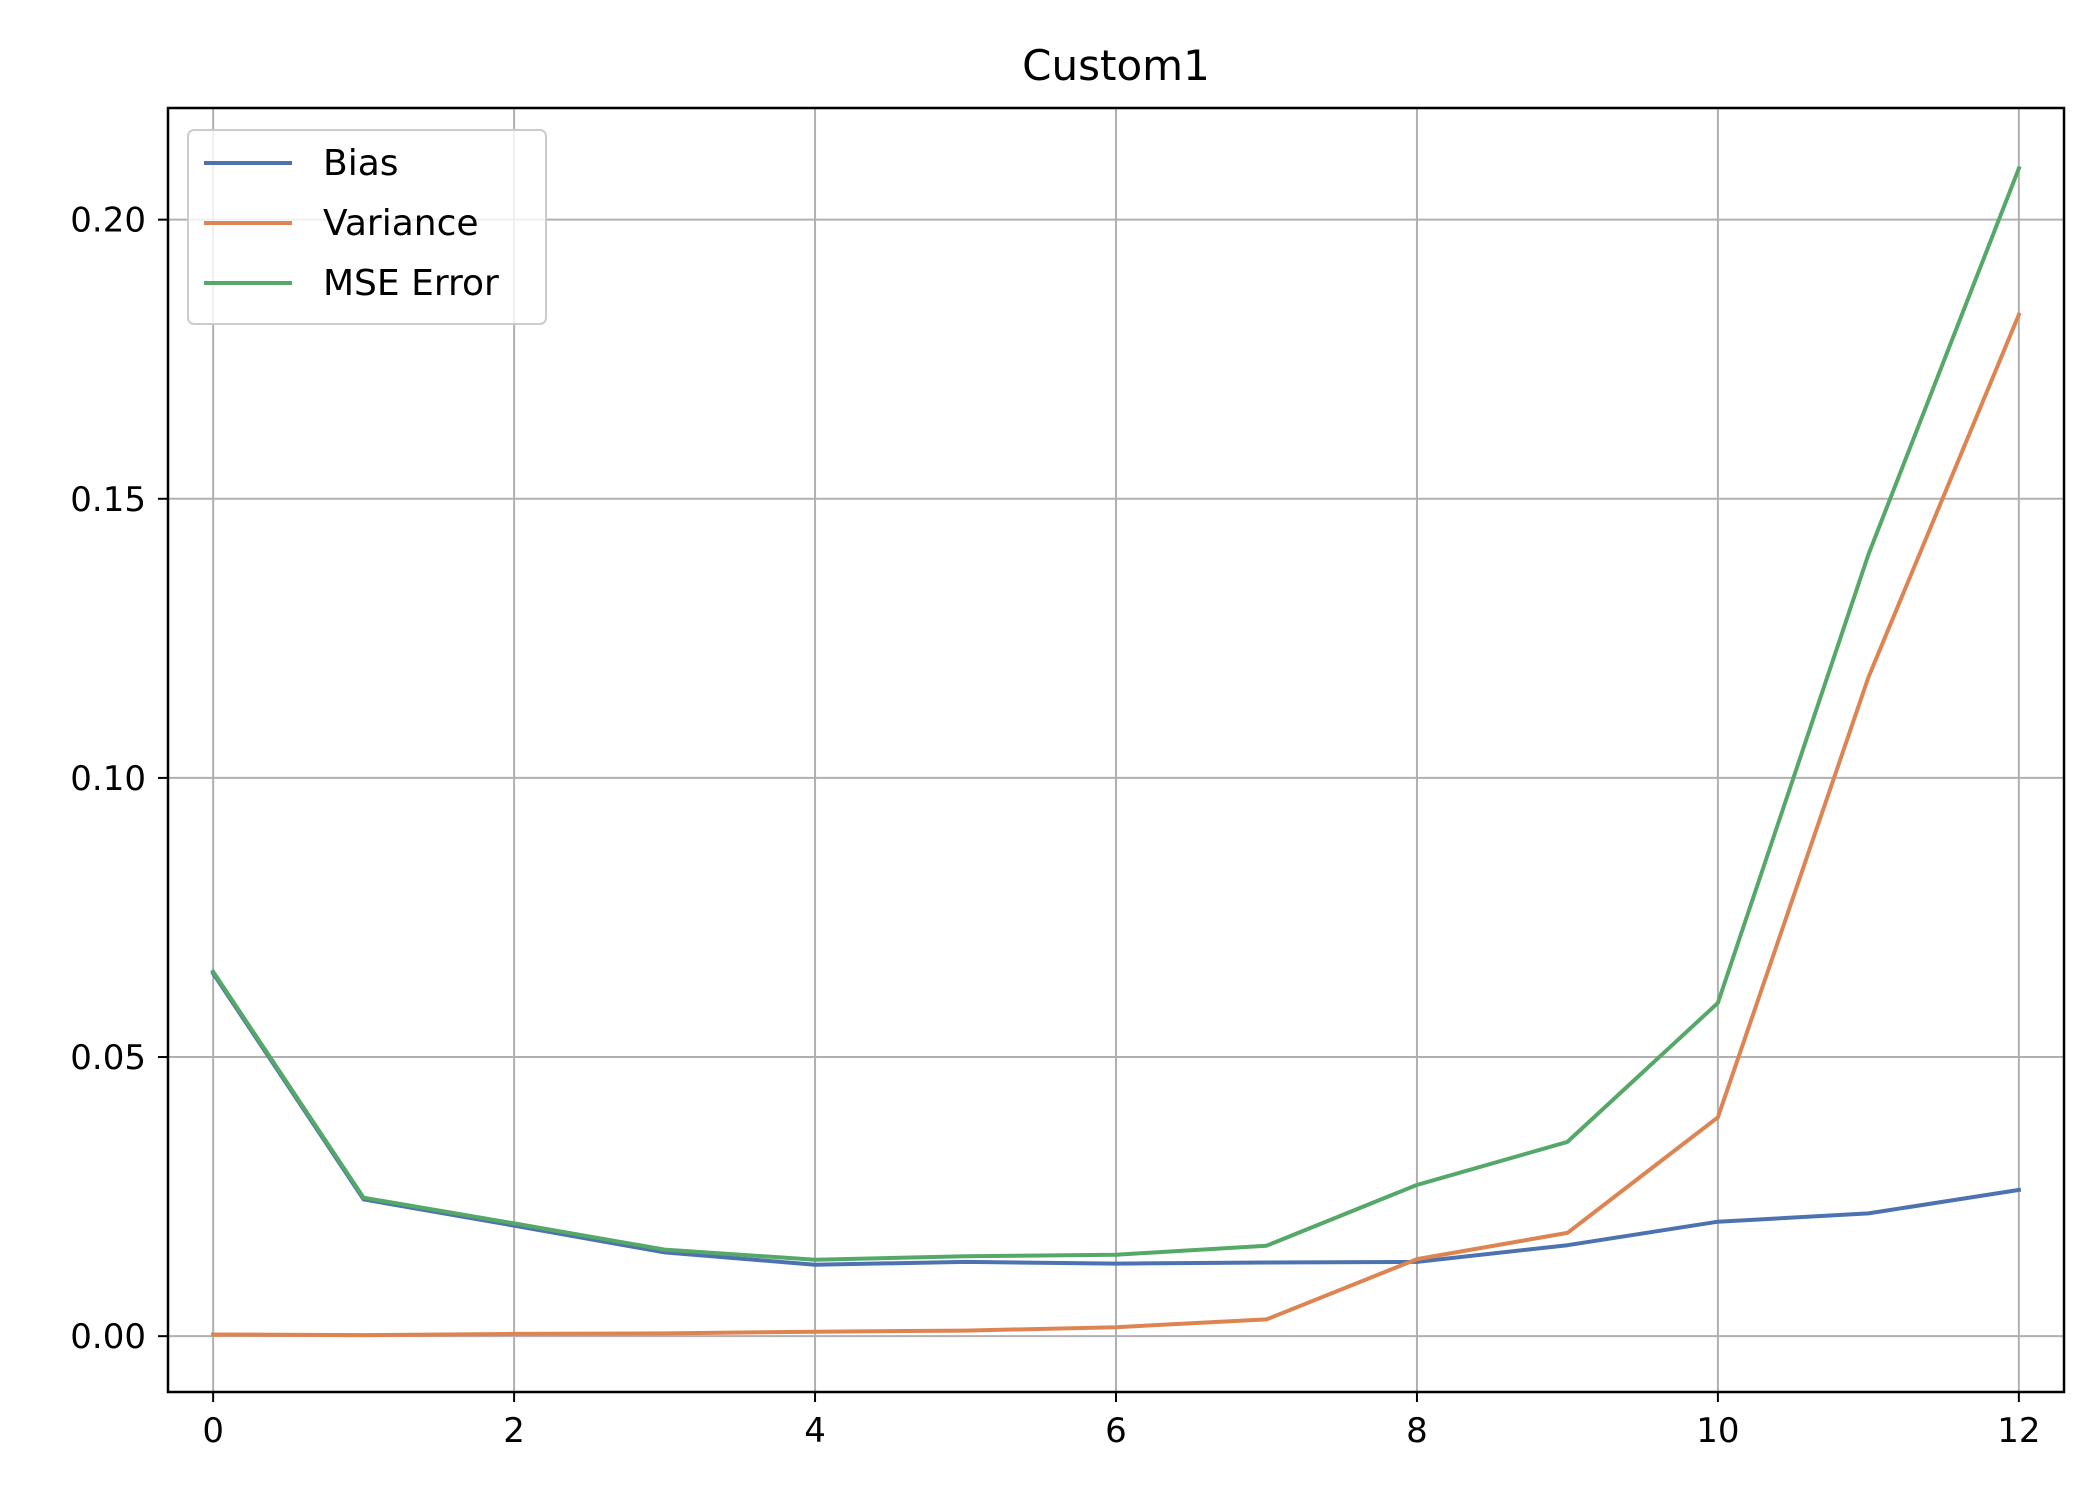  I want to click on legend: Bias Variance MSE Error, so click(367, 227).